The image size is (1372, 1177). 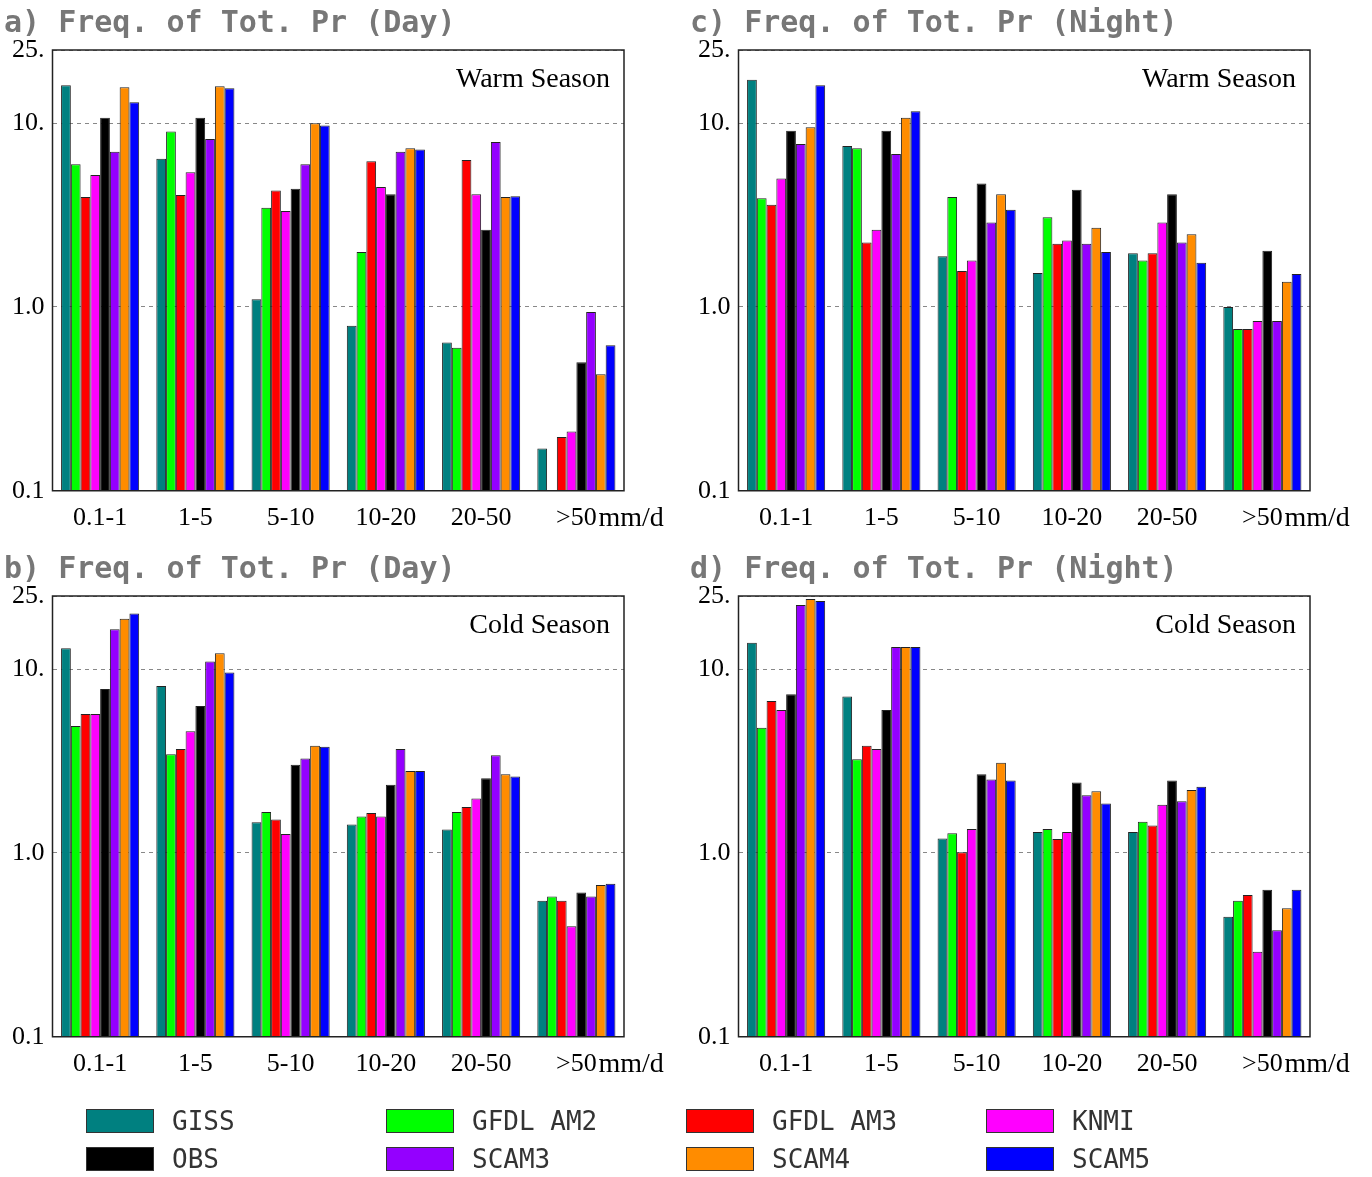 What do you see at coordinates (835, 1121) in the screenshot?
I see `legend-label: GFDL AM3` at bounding box center [835, 1121].